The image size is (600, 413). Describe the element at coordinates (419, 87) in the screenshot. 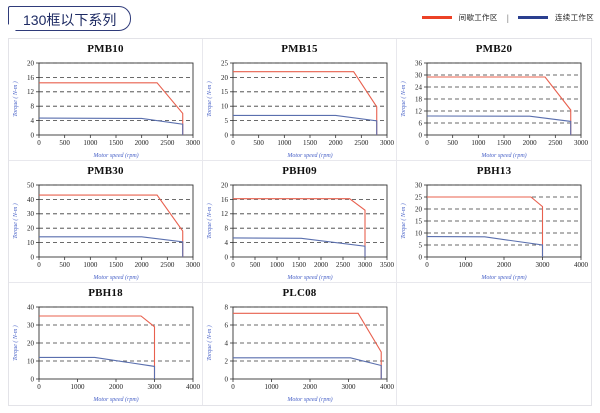

I see `y-tick-label: 24` at that location.